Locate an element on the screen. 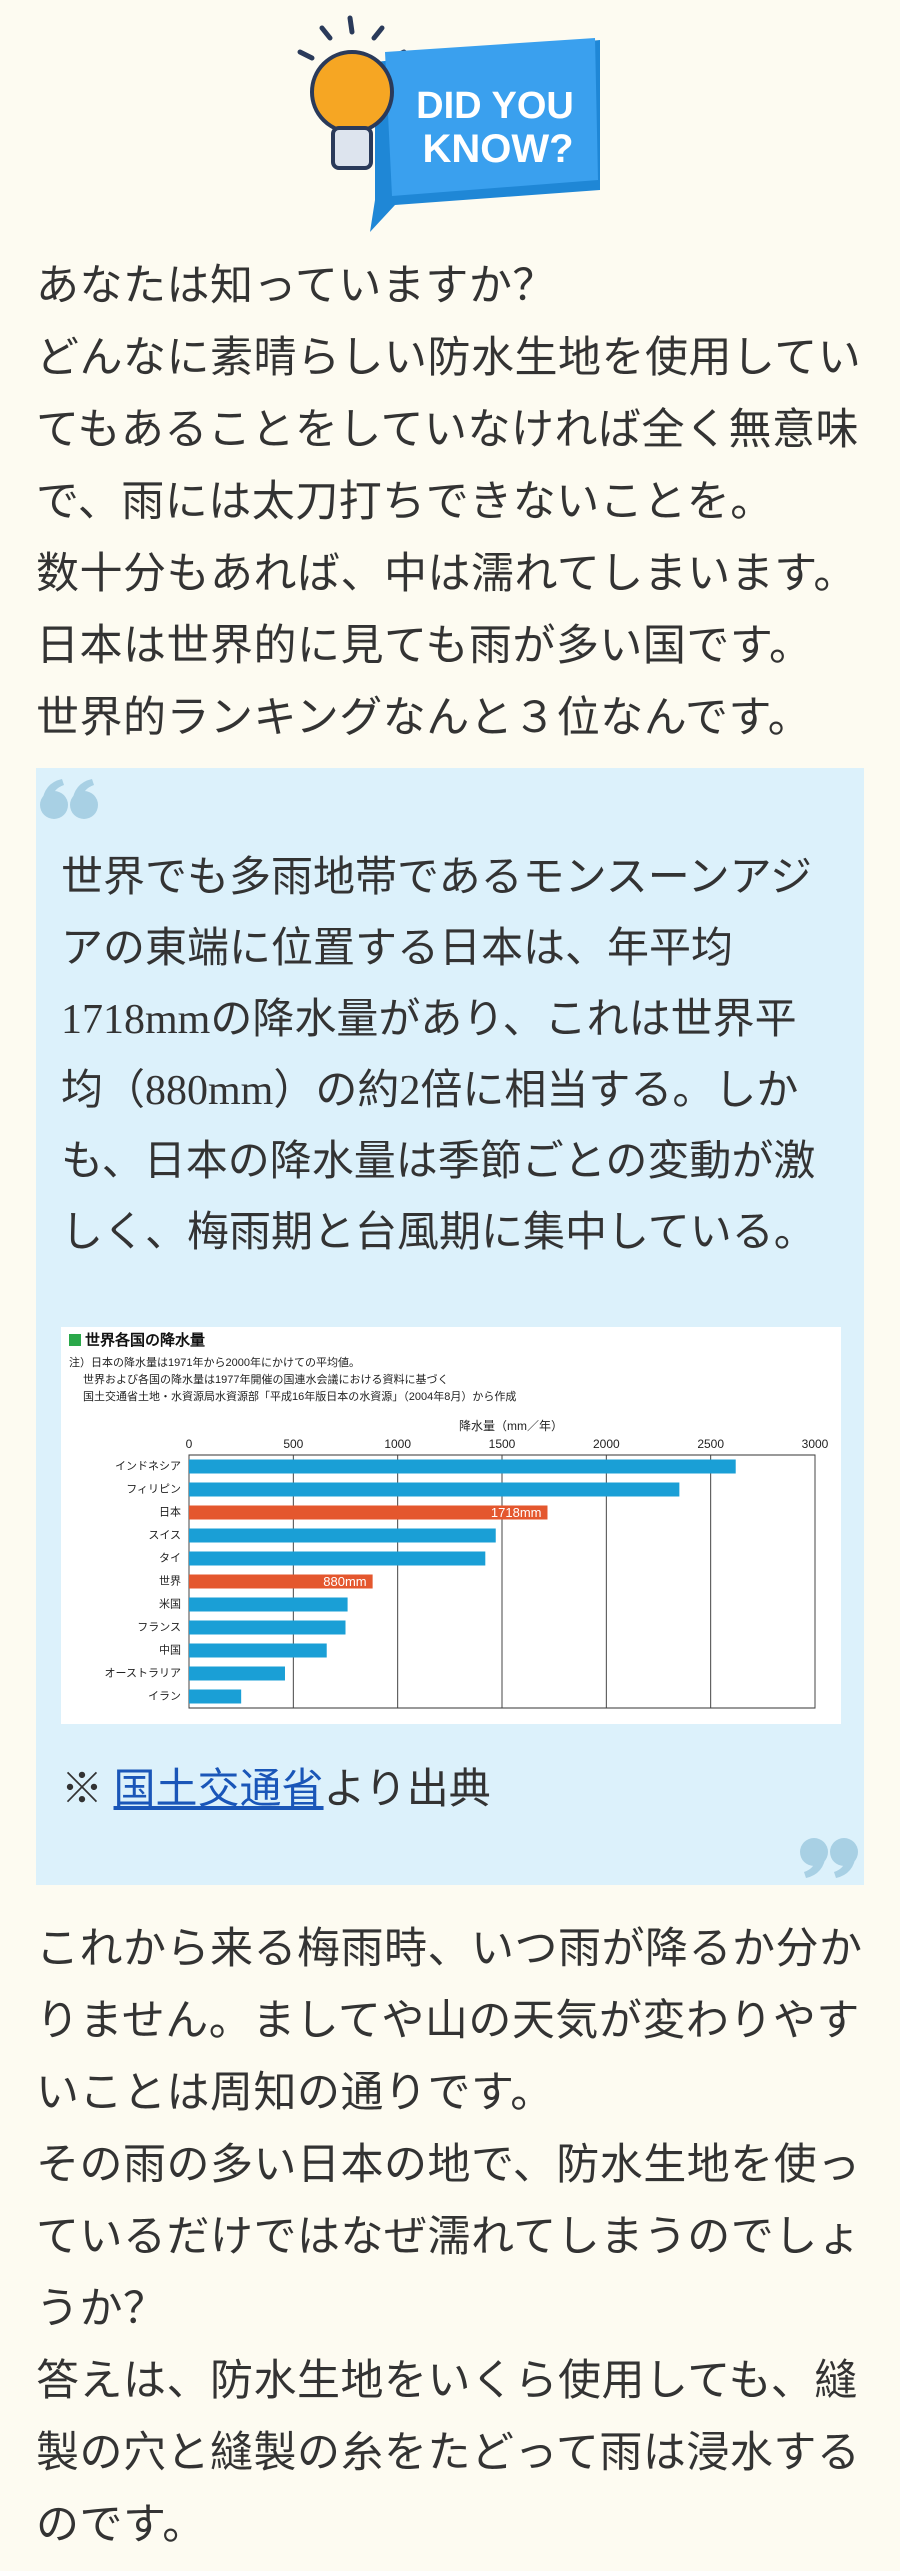 The height and width of the screenshot is (2571, 900). x-axis-label: 降水量（mm／年） is located at coordinates (511, 1426).